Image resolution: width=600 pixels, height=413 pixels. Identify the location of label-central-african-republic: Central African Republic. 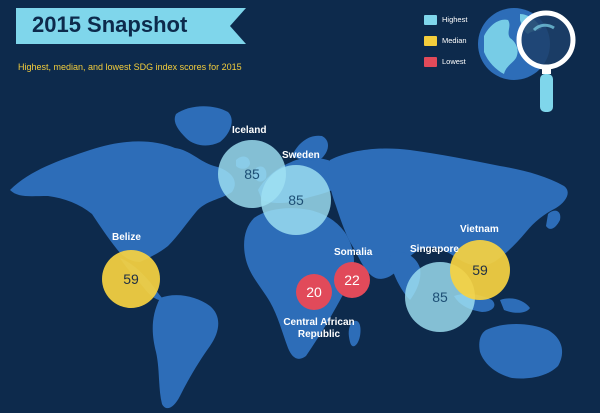
(319, 329).